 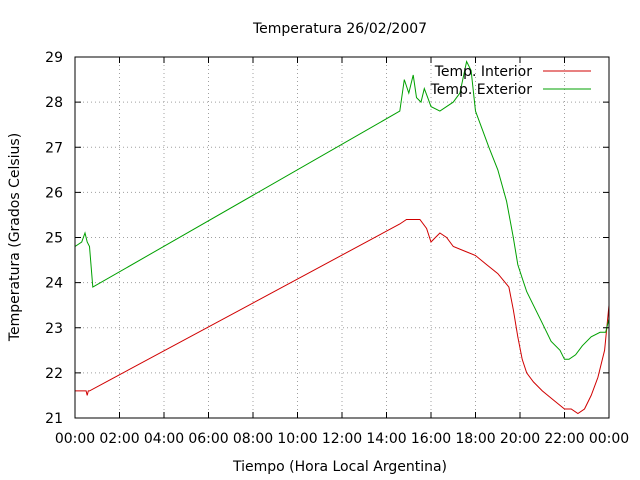 I want to click on x-tick-label: 14:00, so click(x=386, y=439).